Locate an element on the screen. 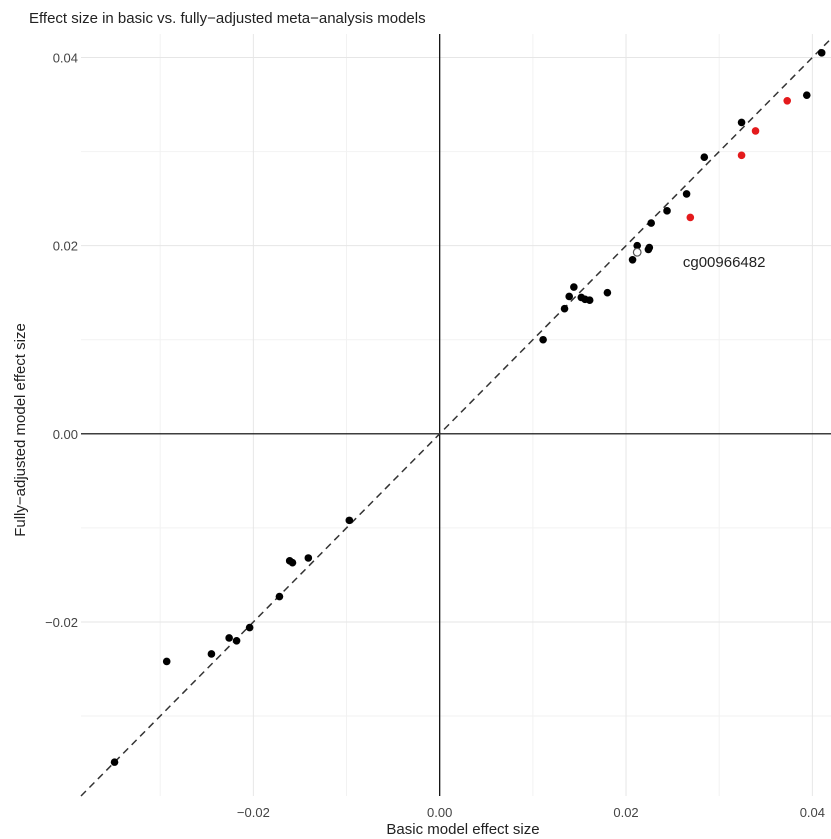  x-tick-label: 0.00 is located at coordinates (439, 812).